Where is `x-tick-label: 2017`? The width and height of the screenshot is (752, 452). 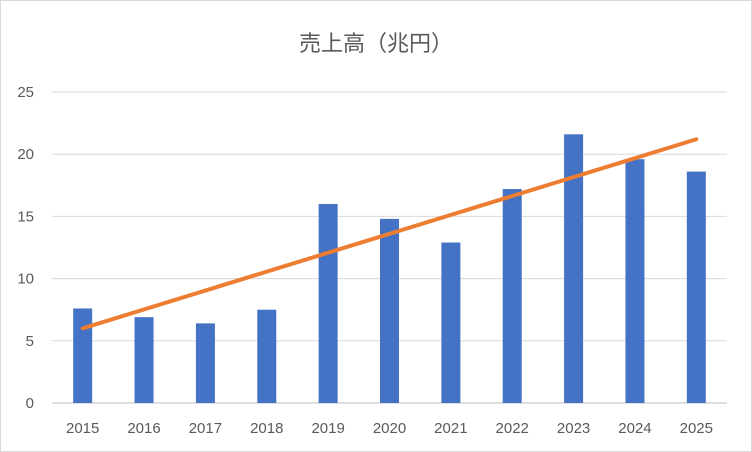
x-tick-label: 2017 is located at coordinates (205, 428).